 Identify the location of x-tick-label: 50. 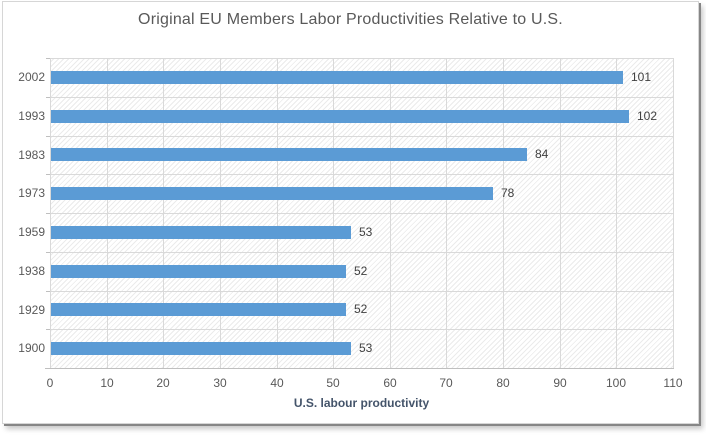
(333, 383).